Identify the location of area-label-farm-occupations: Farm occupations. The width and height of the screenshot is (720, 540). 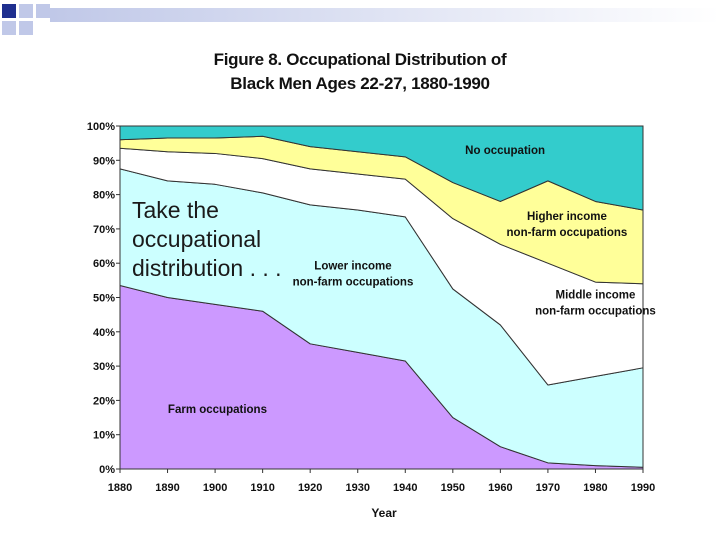
(217, 410).